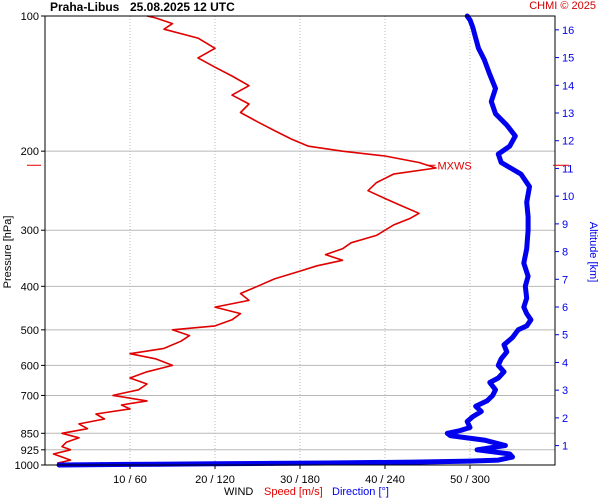 The image size is (600, 500). What do you see at coordinates (27, 466) in the screenshot?
I see `pressure-tick-label: 1000` at bounding box center [27, 466].